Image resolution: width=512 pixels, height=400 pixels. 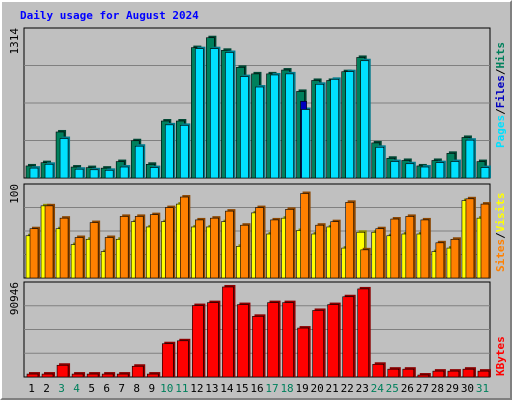 I want to click on legend-kbytes-part-1: KBytes, so click(x=500, y=356).